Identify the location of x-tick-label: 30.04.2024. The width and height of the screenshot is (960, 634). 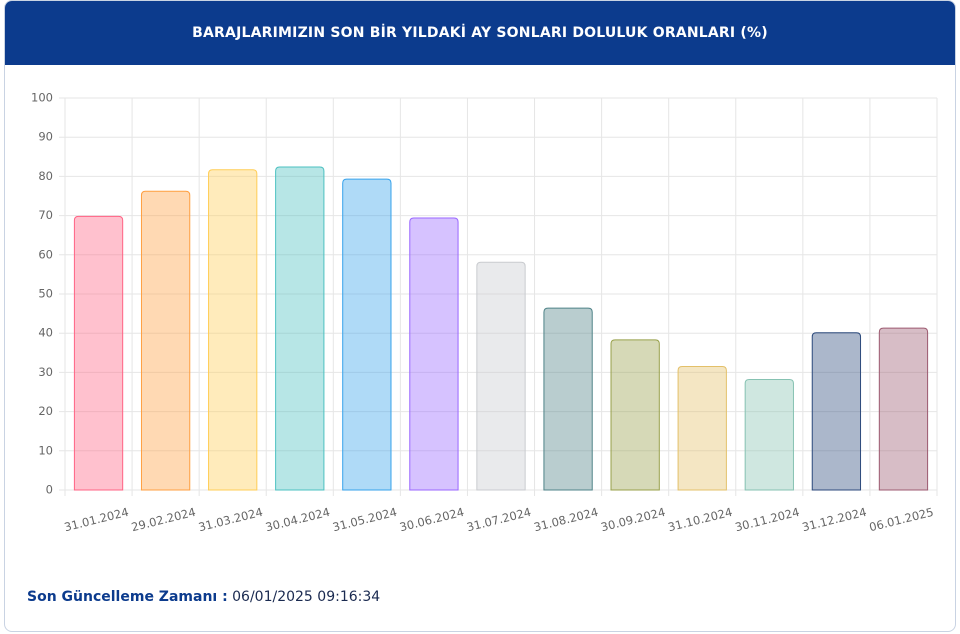
(297, 520).